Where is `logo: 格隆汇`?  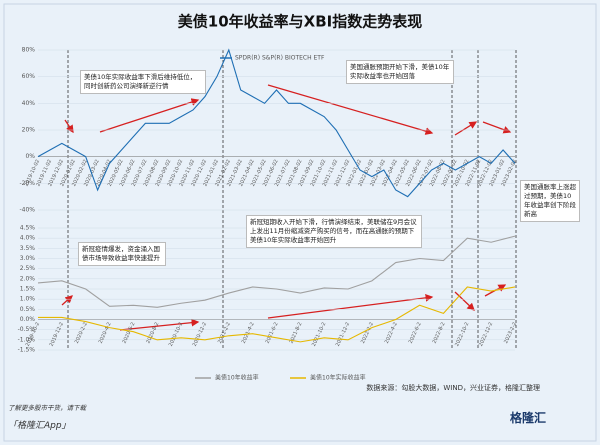
logo: 格隆汇 is located at coordinates (528, 418).